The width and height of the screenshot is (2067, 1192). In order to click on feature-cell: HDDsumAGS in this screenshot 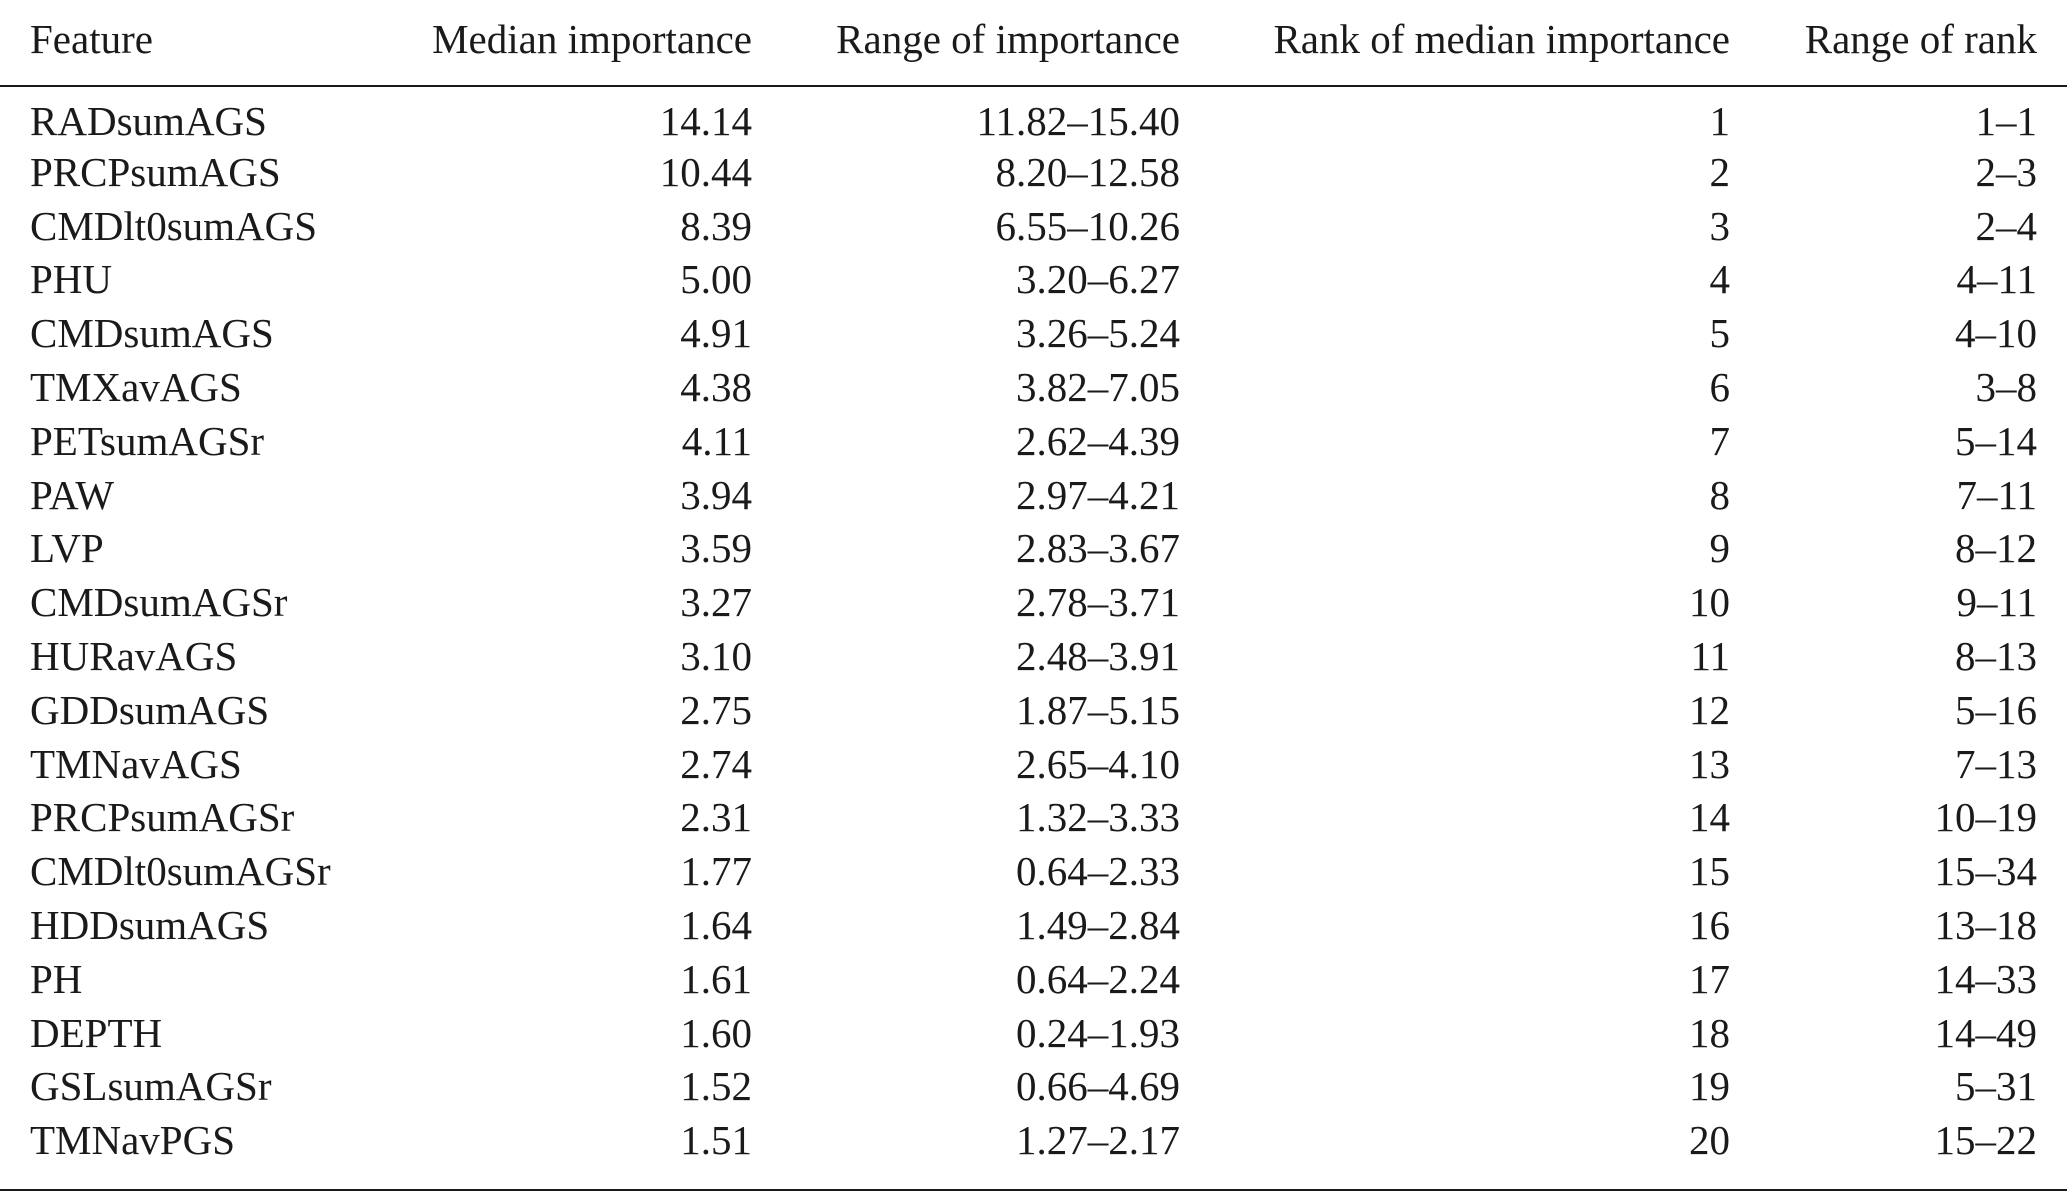, I will do `click(150, 925)`.